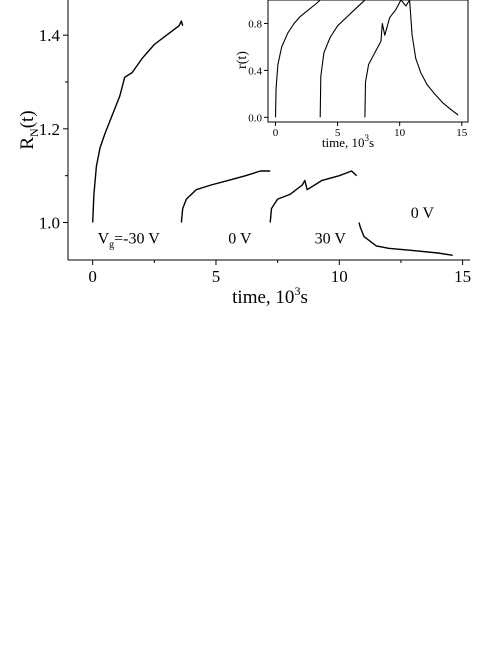  What do you see at coordinates (387, 59) in the screenshot?
I see `inset-series-3-line` at bounding box center [387, 59].